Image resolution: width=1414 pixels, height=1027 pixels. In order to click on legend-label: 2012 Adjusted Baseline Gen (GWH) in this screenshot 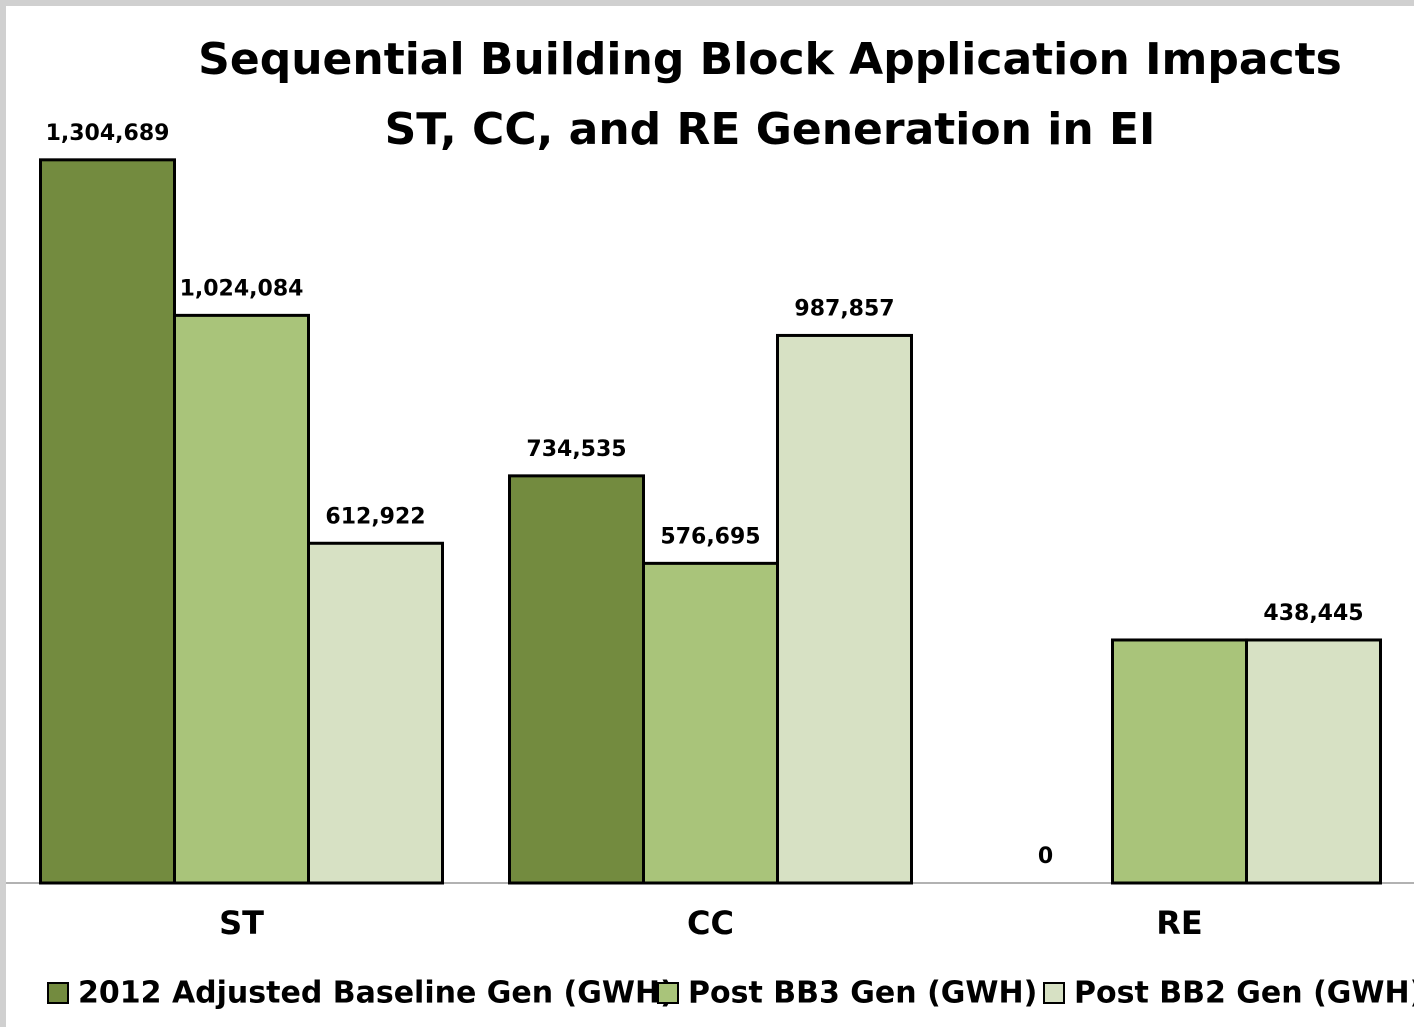, I will do `click(376, 993)`.